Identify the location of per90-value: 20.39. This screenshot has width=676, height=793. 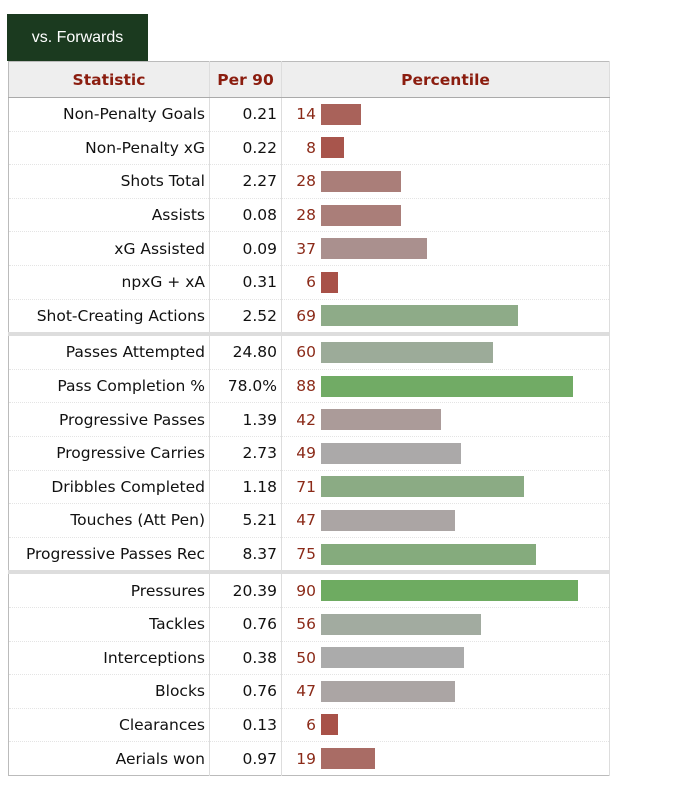
(245, 589).